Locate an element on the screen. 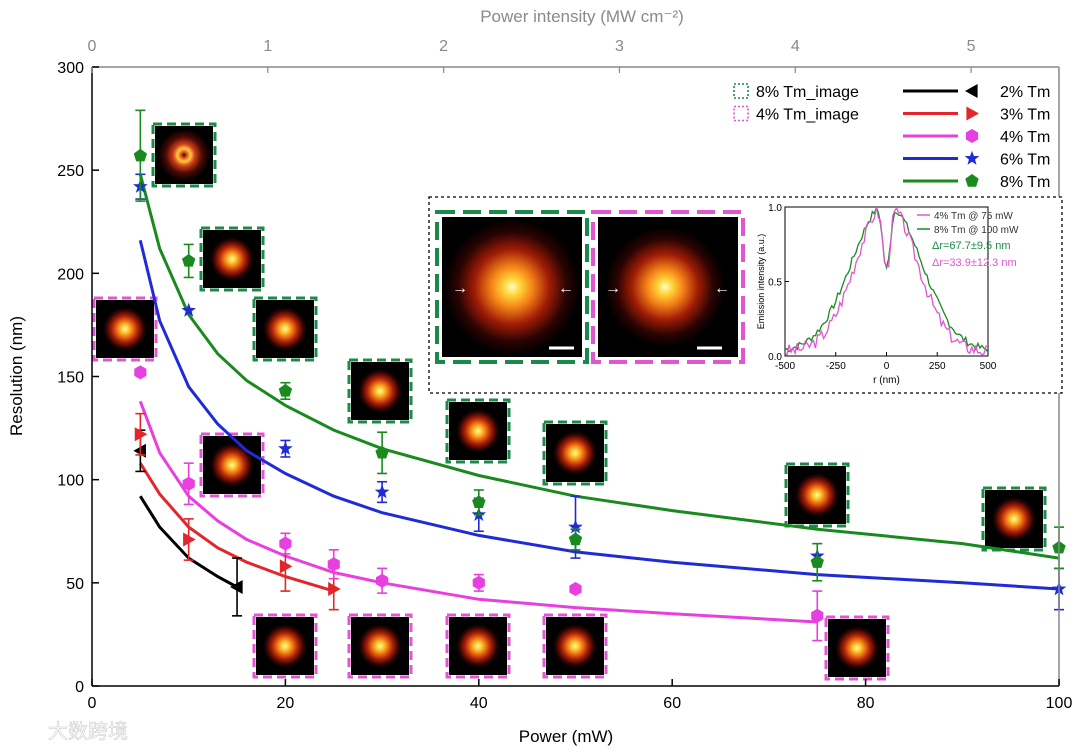 The image size is (1080, 752). x-tick-label: 0 is located at coordinates (92, 703).